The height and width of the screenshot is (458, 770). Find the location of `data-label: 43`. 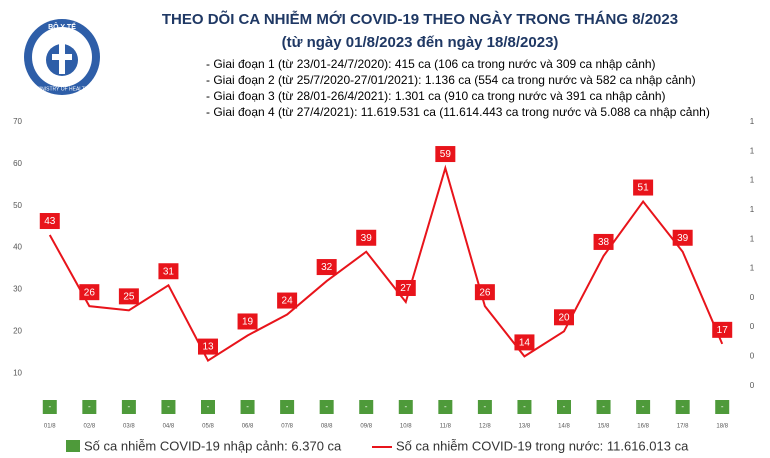

data-label: 43 is located at coordinates (50, 221).